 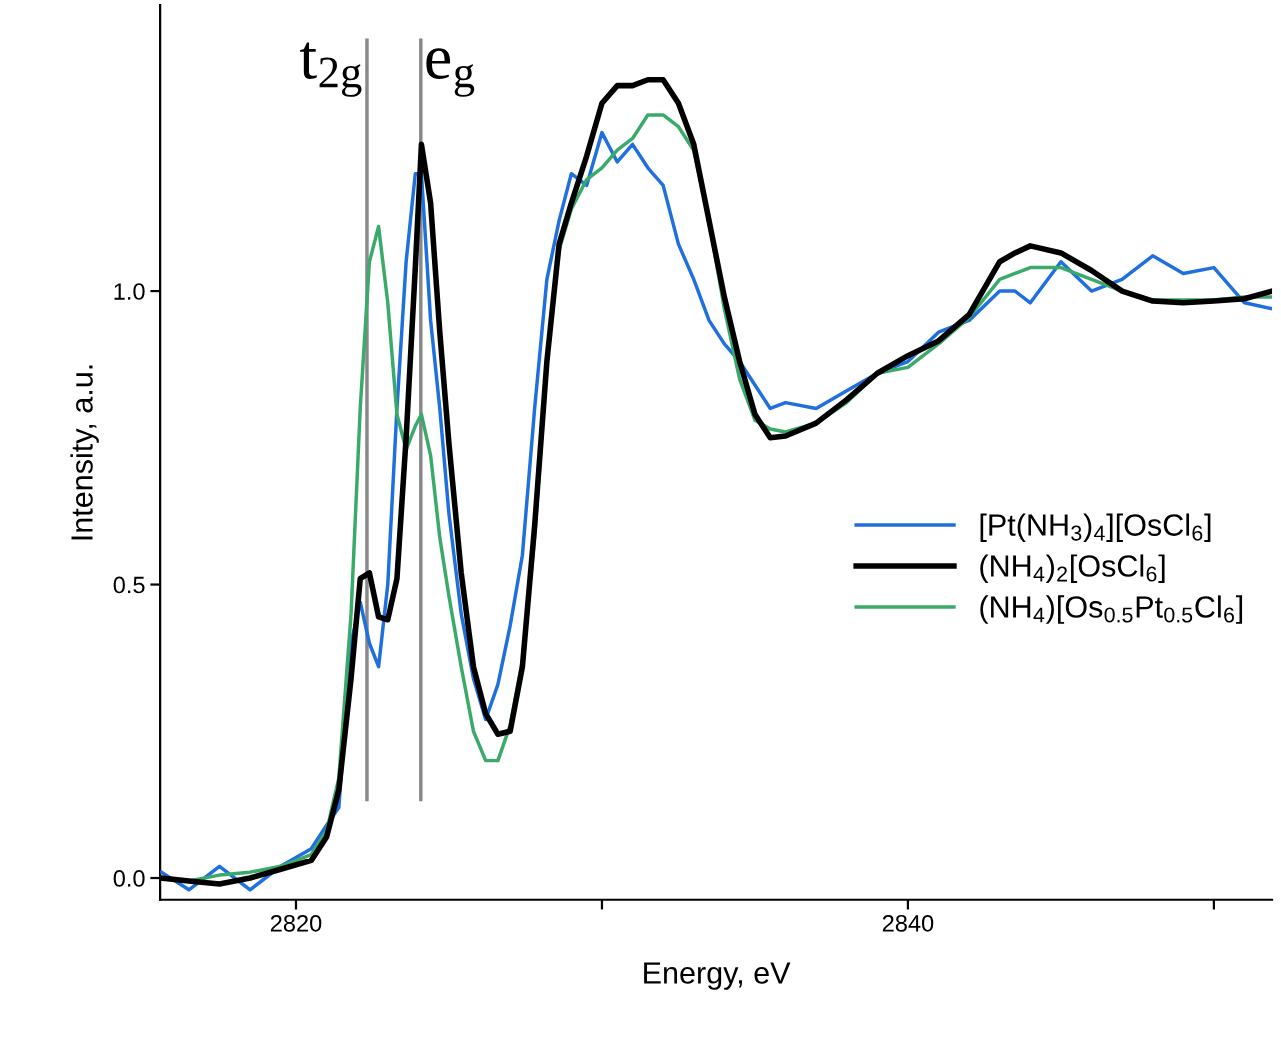 What do you see at coordinates (129, 291) in the screenshot?
I see `y-tick-label: 1.0` at bounding box center [129, 291].